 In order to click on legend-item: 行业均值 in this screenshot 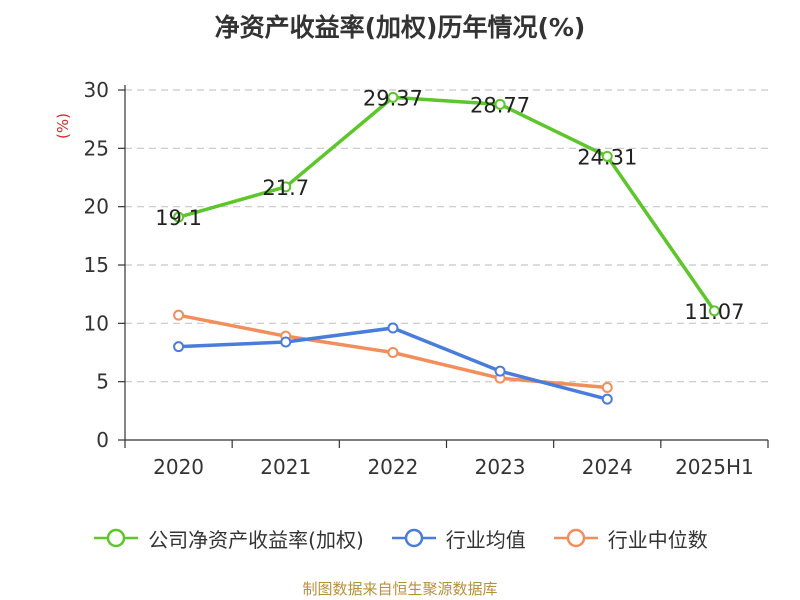, I will do `click(458, 538)`.